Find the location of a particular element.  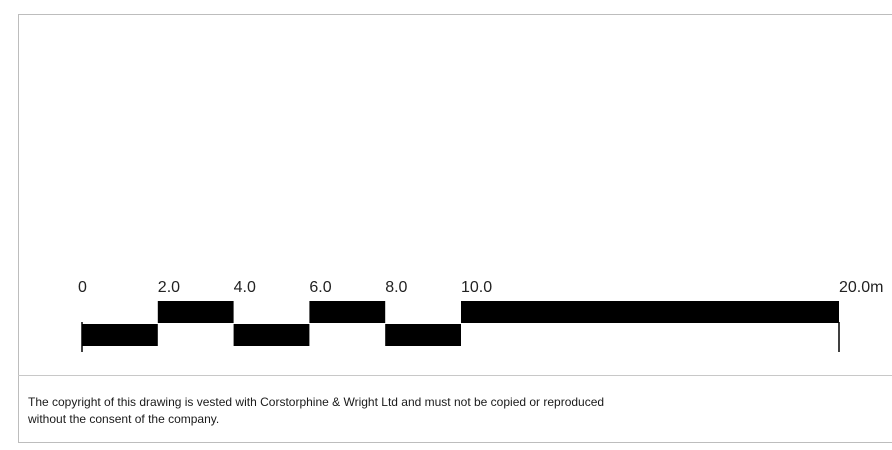

scale-label-7: 20.0m is located at coordinates (861, 287).